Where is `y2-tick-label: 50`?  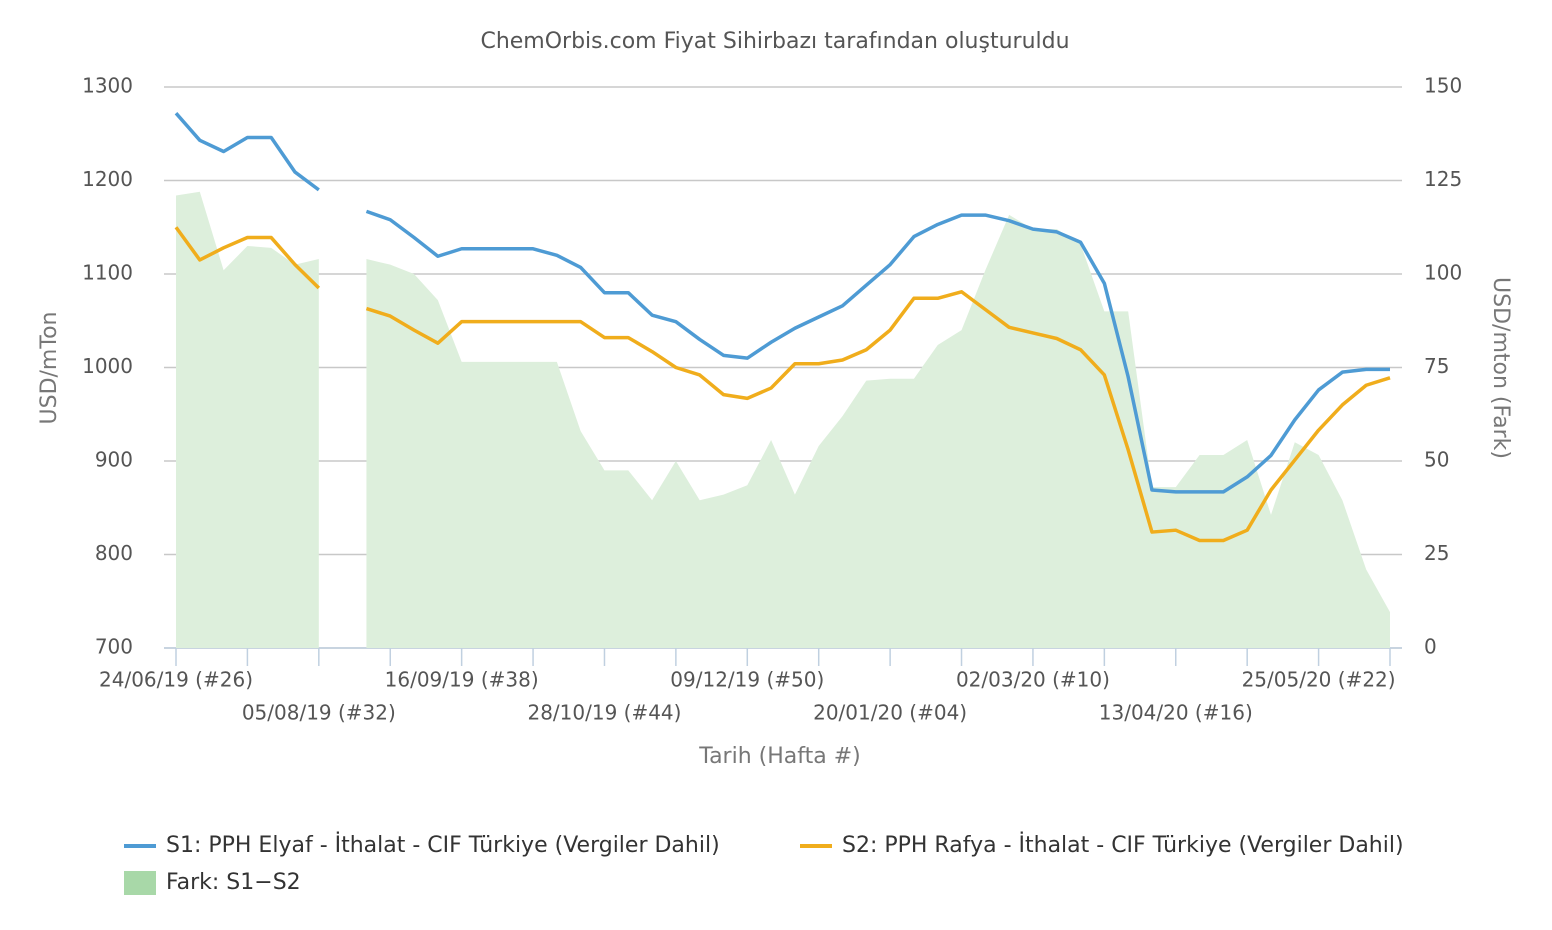 y2-tick-label: 50 is located at coordinates (1436, 460).